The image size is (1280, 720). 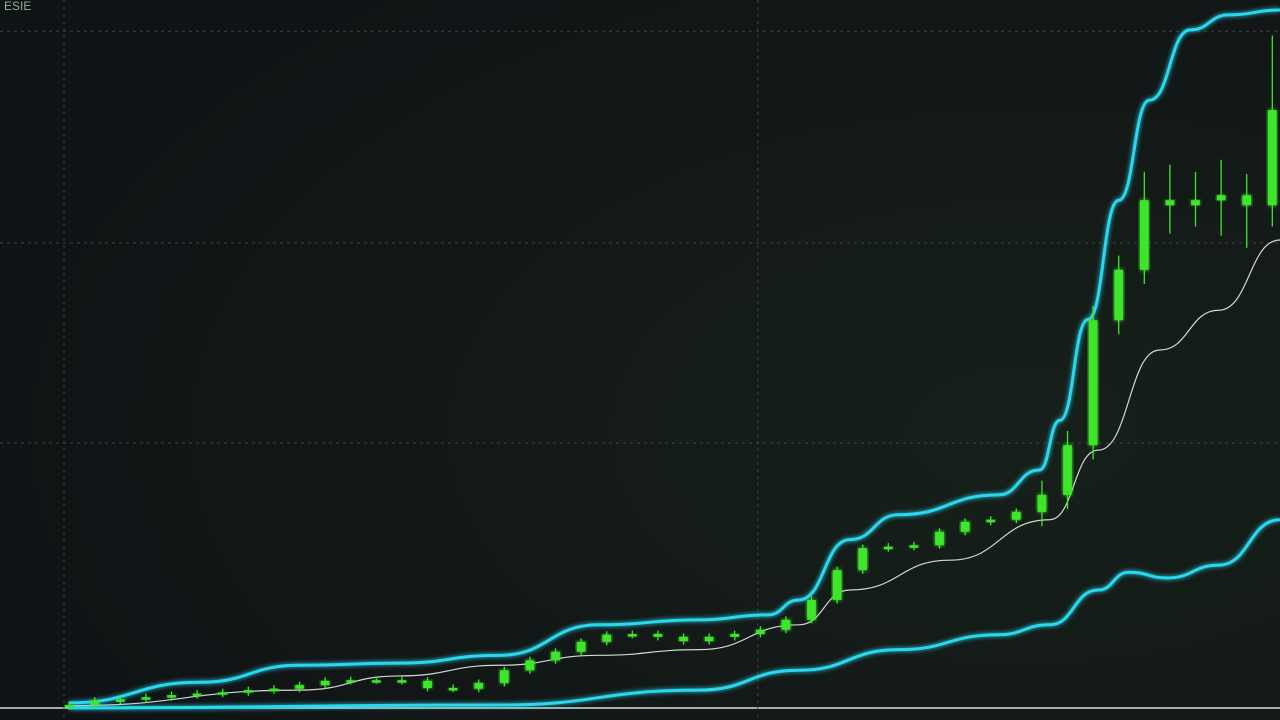 I want to click on chart-title: ESIE, so click(x=17, y=6).